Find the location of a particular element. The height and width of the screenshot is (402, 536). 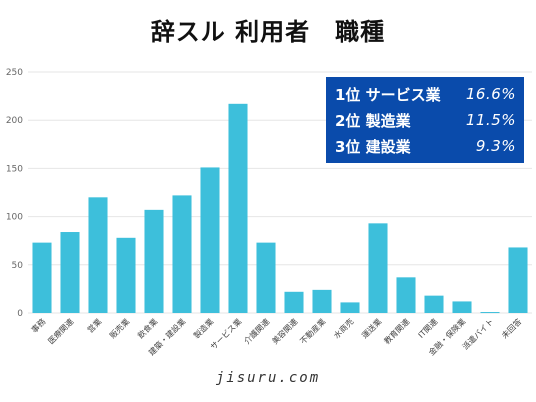

x-tick-label: 飲食業 is located at coordinates (147, 328).